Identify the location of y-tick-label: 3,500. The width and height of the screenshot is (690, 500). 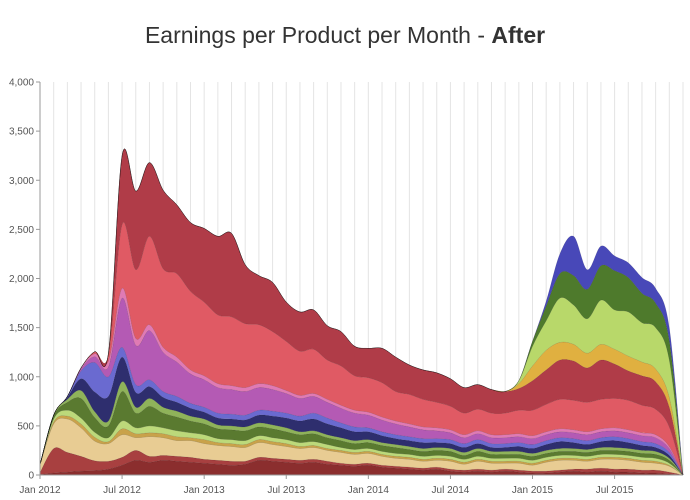
(21, 132).